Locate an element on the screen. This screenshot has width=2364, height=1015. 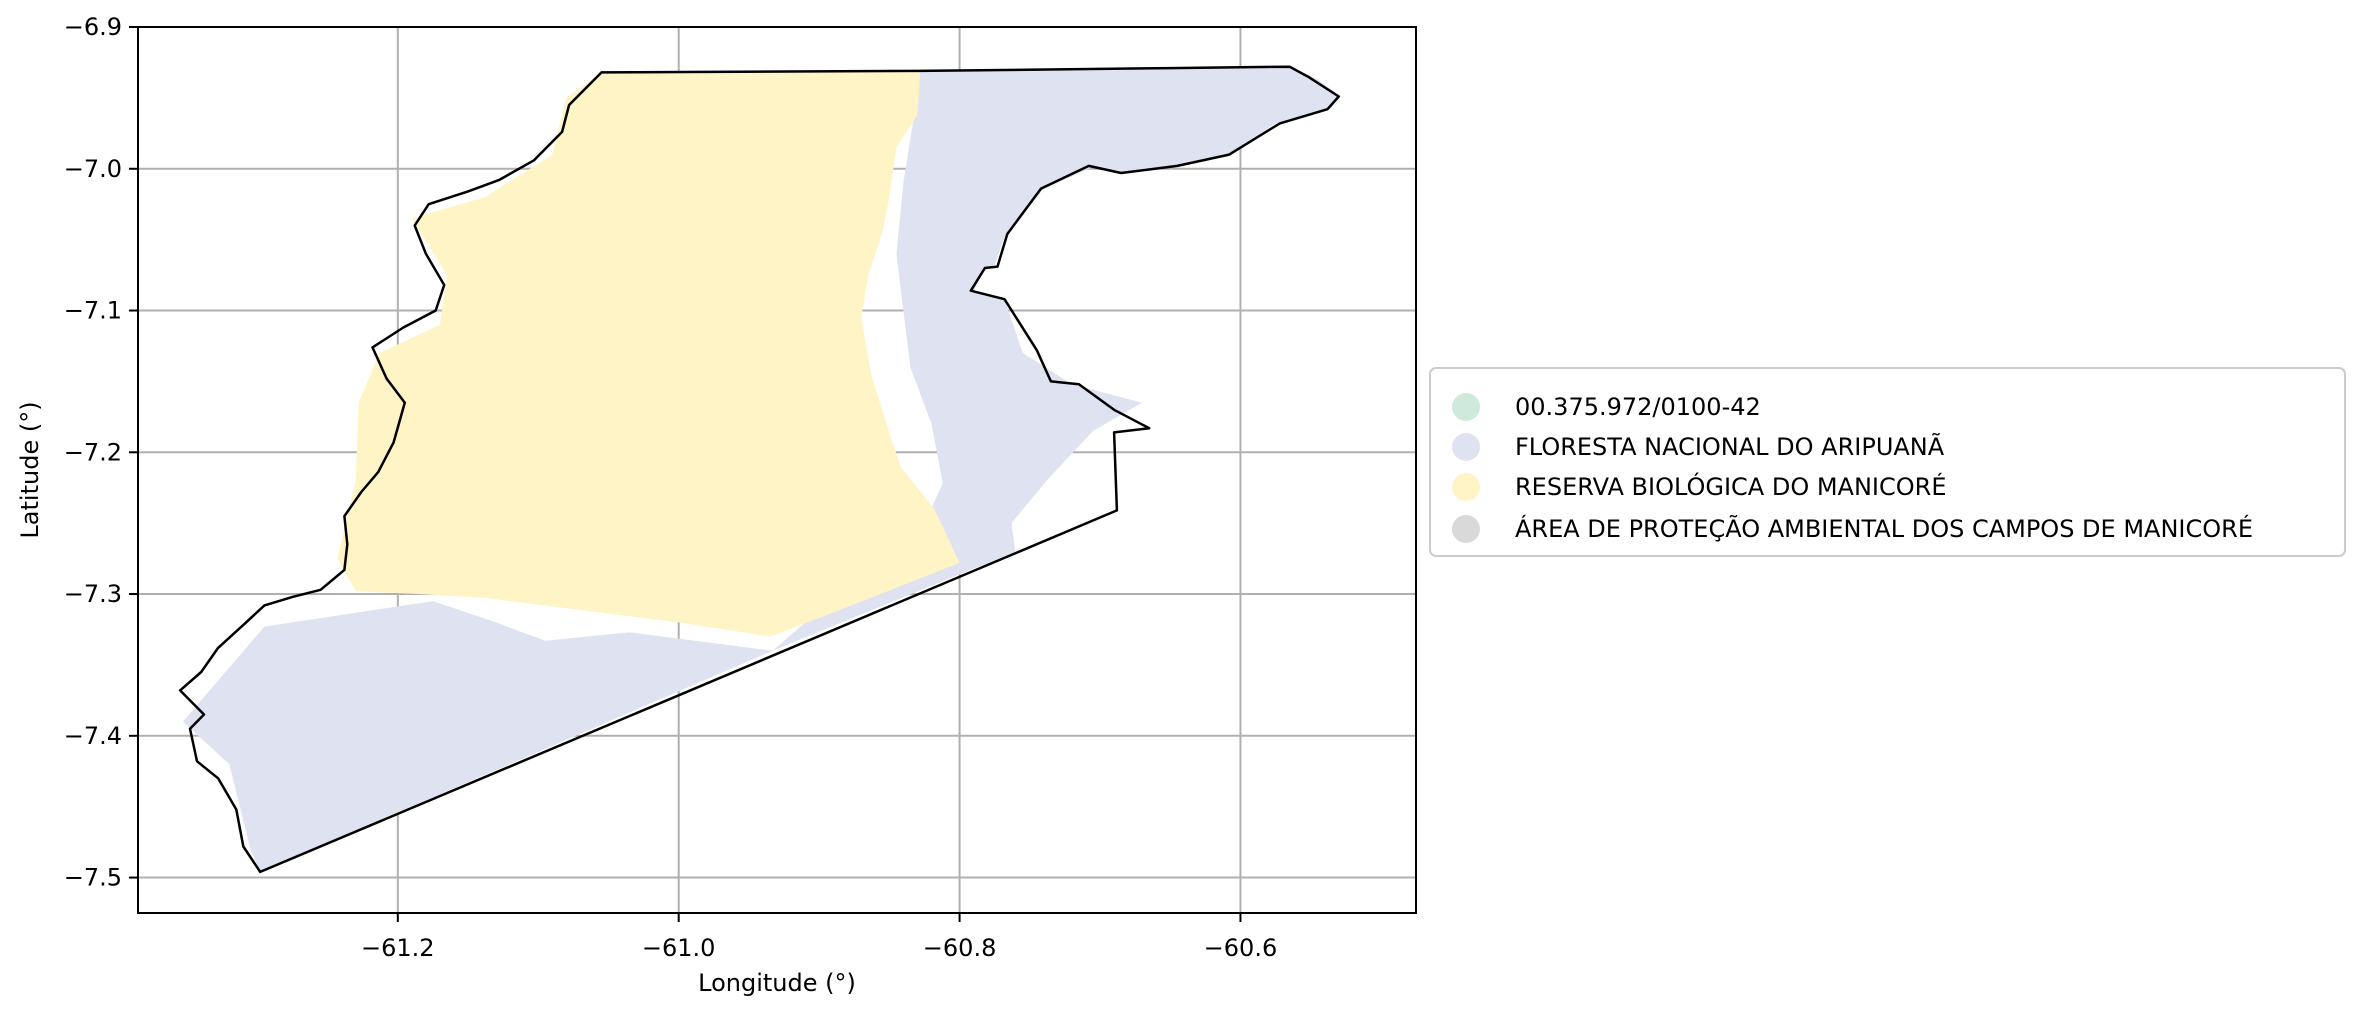
y-tick-label: −7.1 is located at coordinates (93, 311).